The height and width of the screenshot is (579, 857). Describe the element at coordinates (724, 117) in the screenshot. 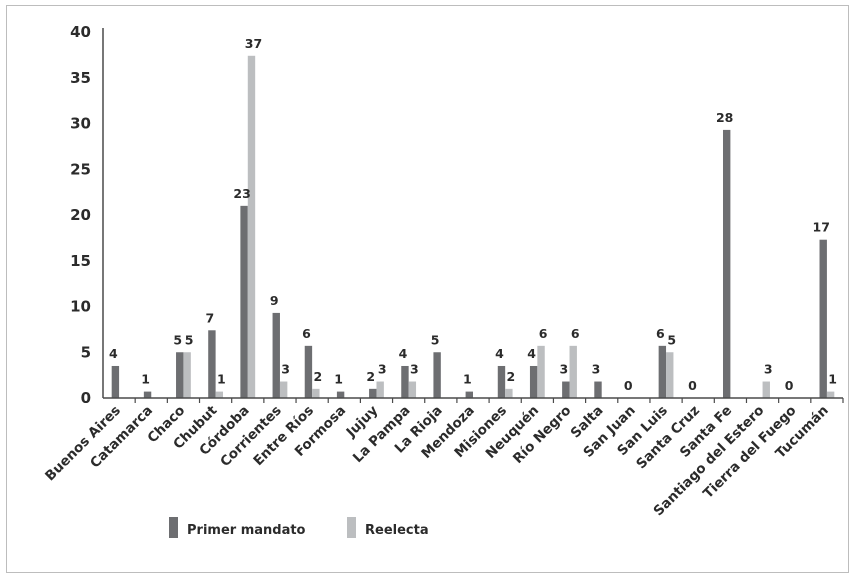

I see `data-label: 28` at that location.